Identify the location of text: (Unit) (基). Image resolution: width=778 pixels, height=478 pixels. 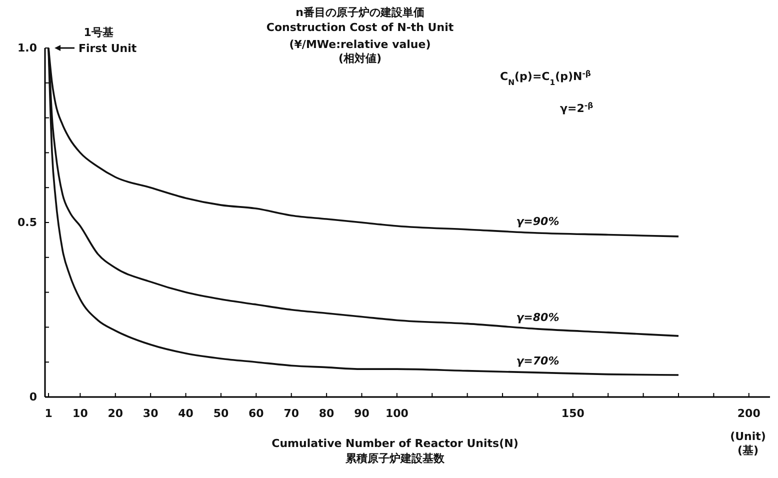
(748, 443).